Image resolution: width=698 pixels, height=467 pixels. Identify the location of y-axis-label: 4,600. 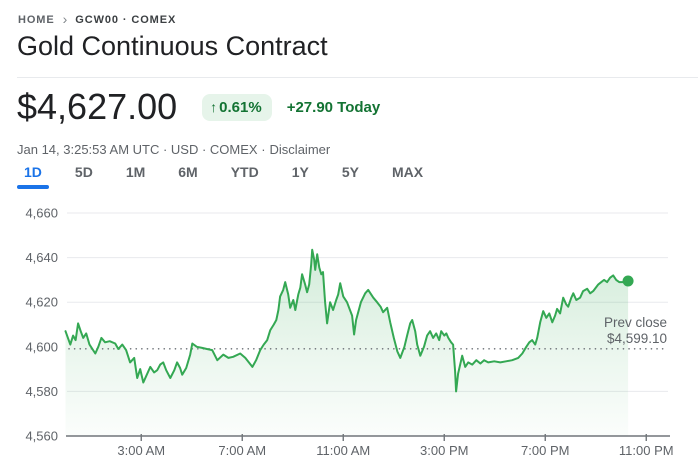
(41, 346).